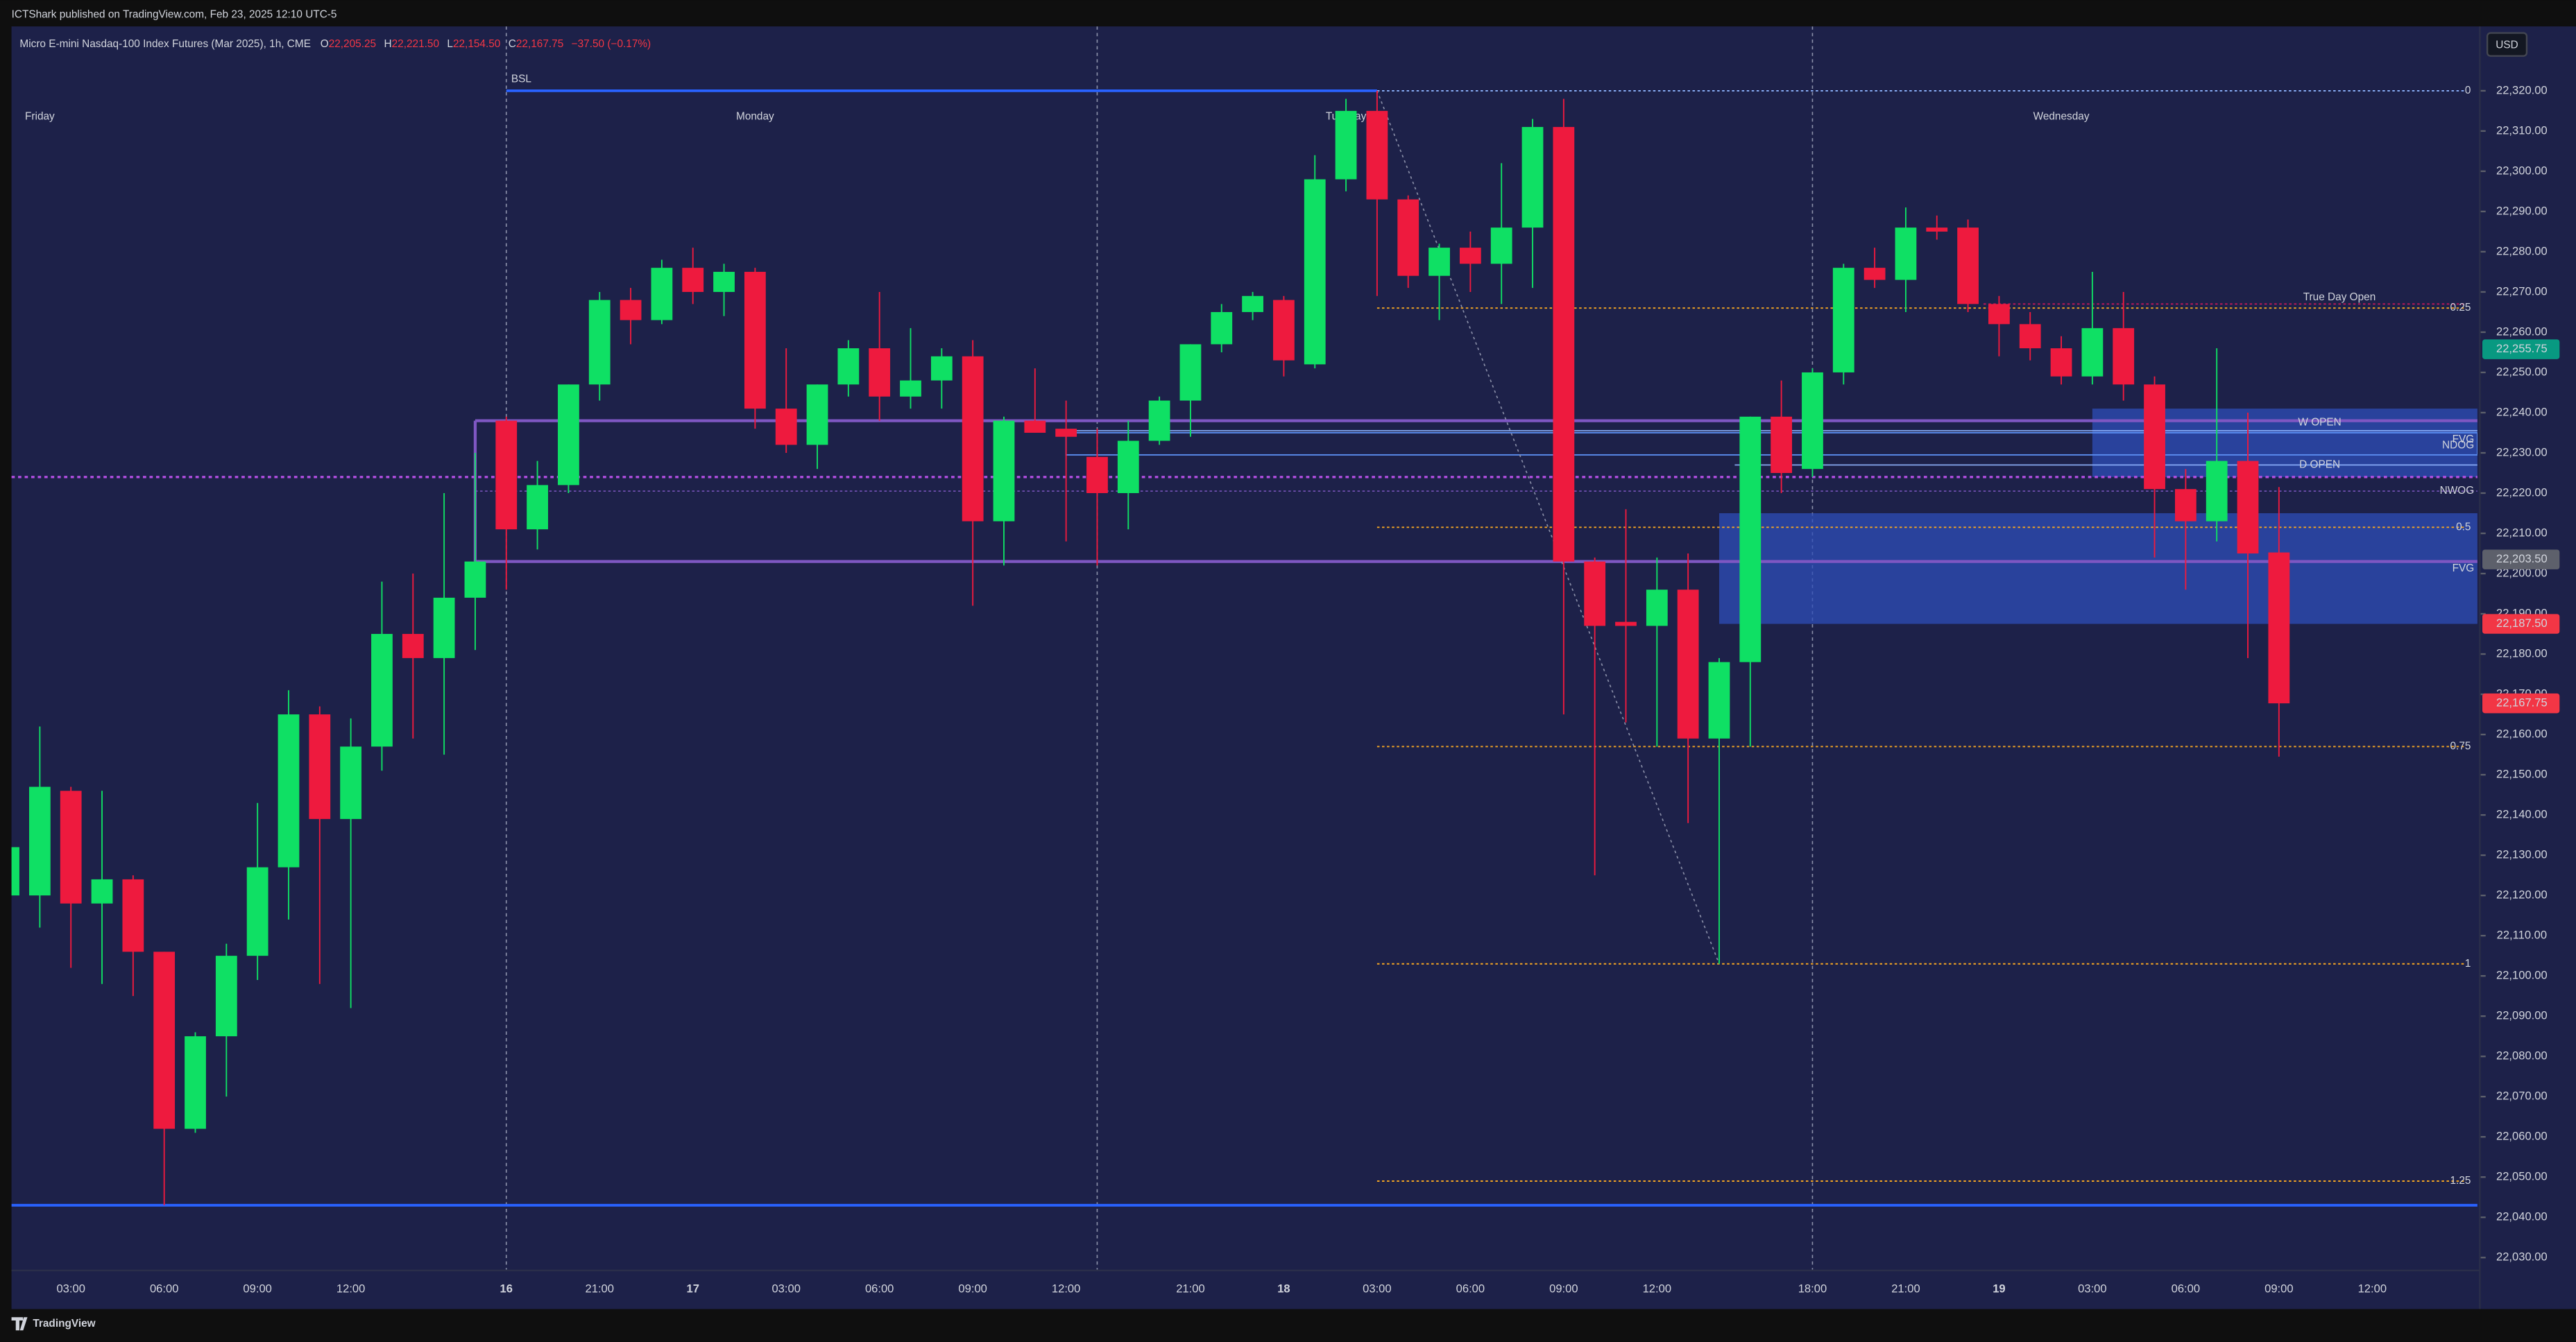  Describe the element at coordinates (2468, 90) in the screenshot. I see `fib-label: 0` at that location.